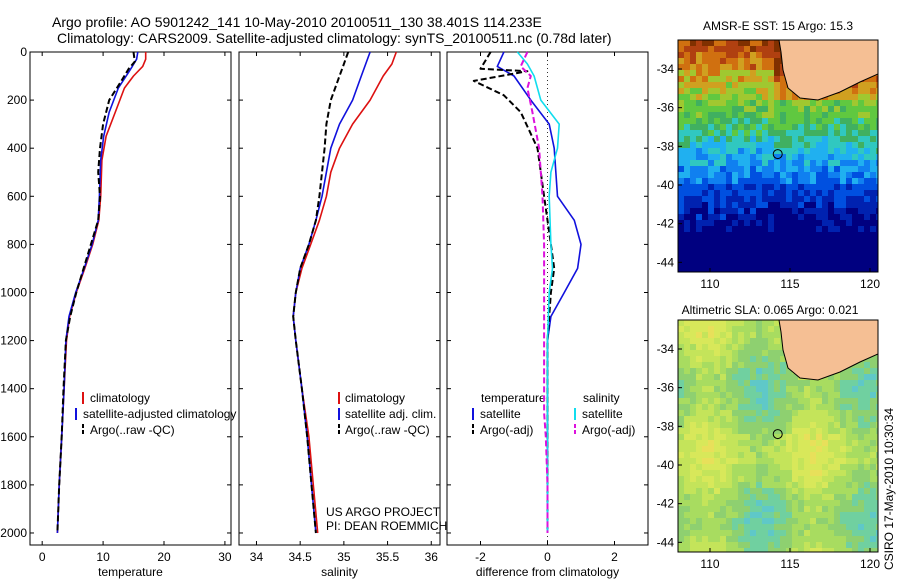 The image size is (900, 580). What do you see at coordinates (383, 512) in the screenshot?
I see `project-note-line-1: US ARGO PROJECT` at bounding box center [383, 512].